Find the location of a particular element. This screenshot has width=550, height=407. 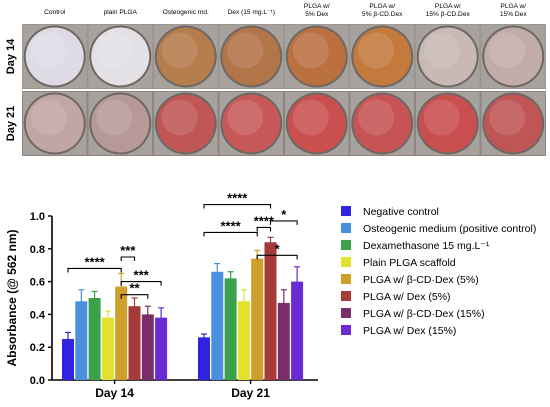

plate-column-label-line: 15% Dex is located at coordinates (513, 14).